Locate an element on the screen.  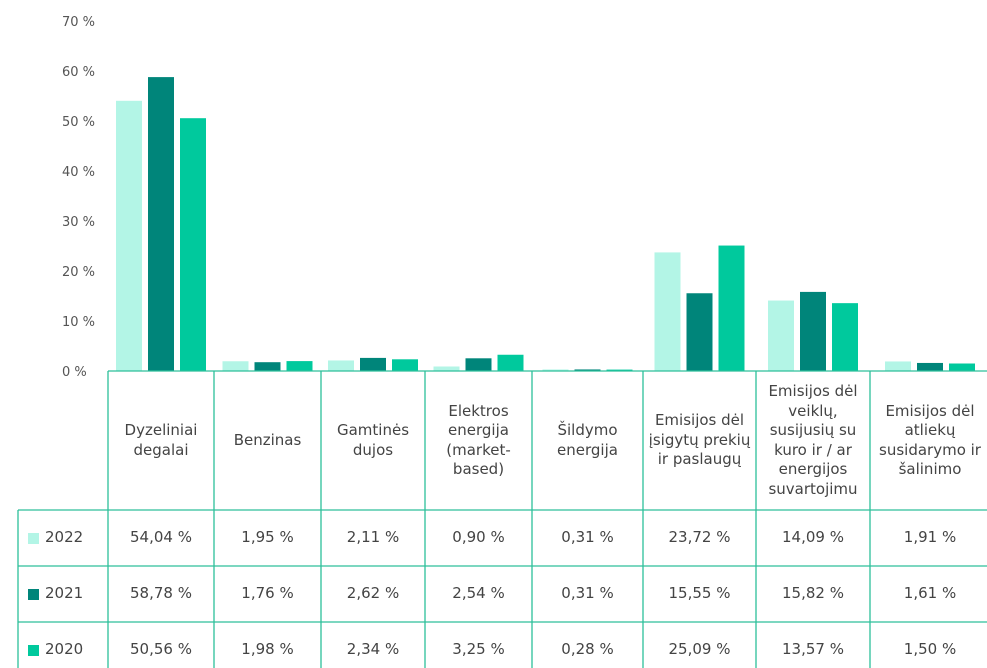
legend-entry: 2020 is located at coordinates (63, 645).